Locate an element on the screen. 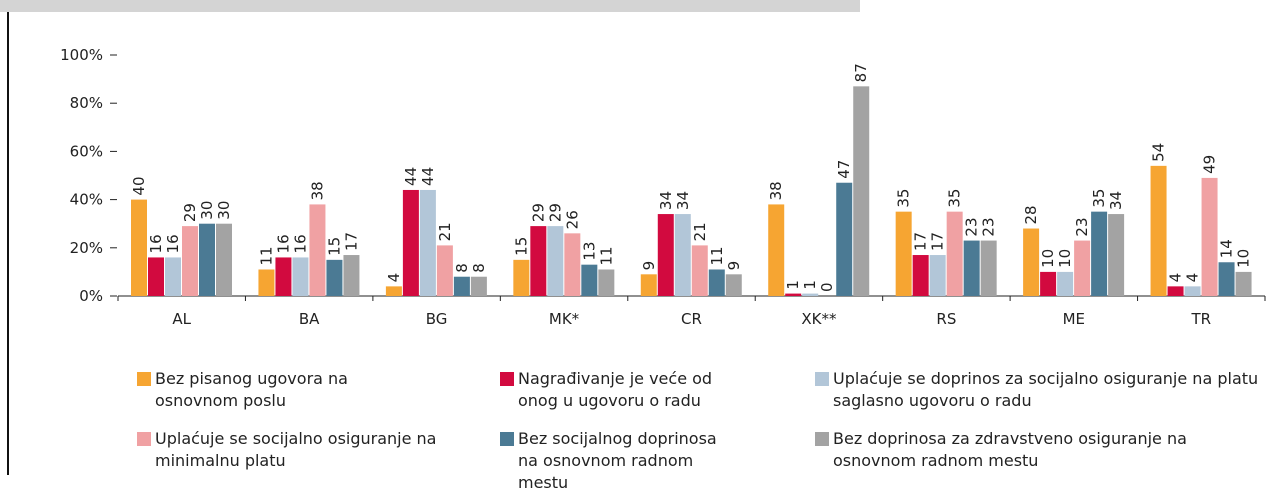 The width and height of the screenshot is (1272, 494). data-label: 15 is located at coordinates (521, 246).